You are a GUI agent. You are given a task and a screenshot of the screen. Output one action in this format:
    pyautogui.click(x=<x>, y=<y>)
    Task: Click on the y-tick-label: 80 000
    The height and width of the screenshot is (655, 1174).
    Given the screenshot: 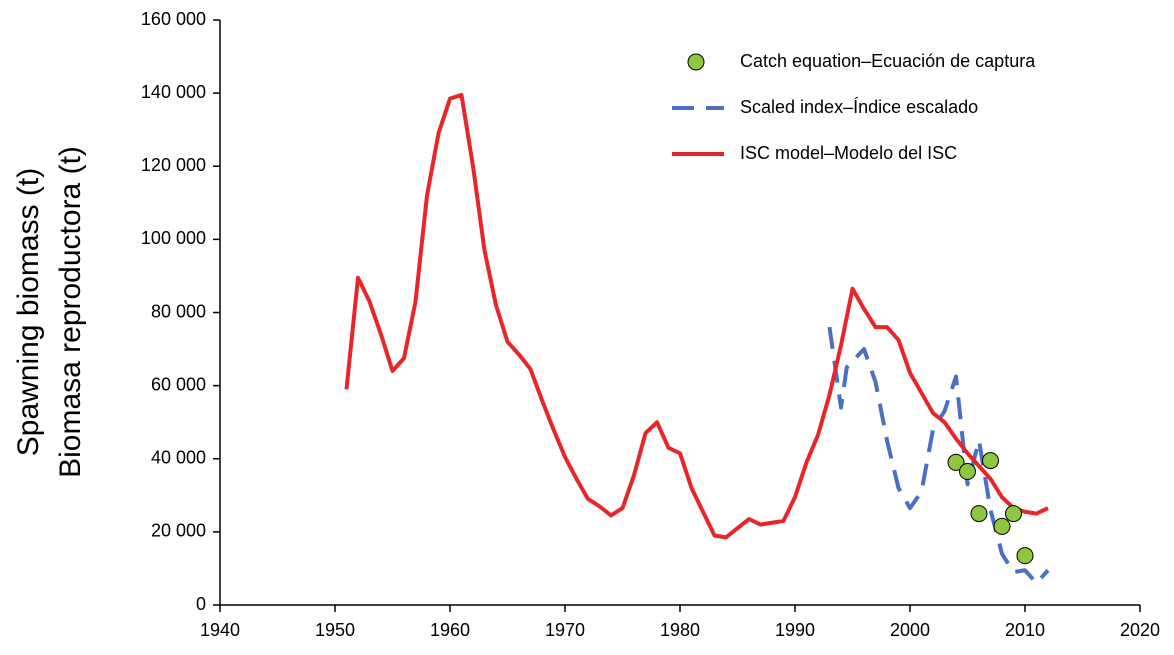 What is the action you would take?
    pyautogui.click(x=178, y=311)
    